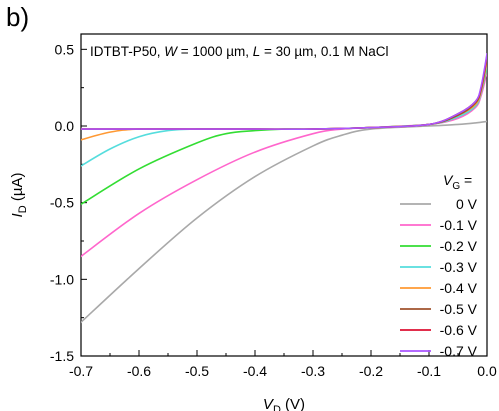 This screenshot has width=499, height=411. What do you see at coordinates (371, 371) in the screenshot?
I see `x-tick-label: -0.2` at bounding box center [371, 371].